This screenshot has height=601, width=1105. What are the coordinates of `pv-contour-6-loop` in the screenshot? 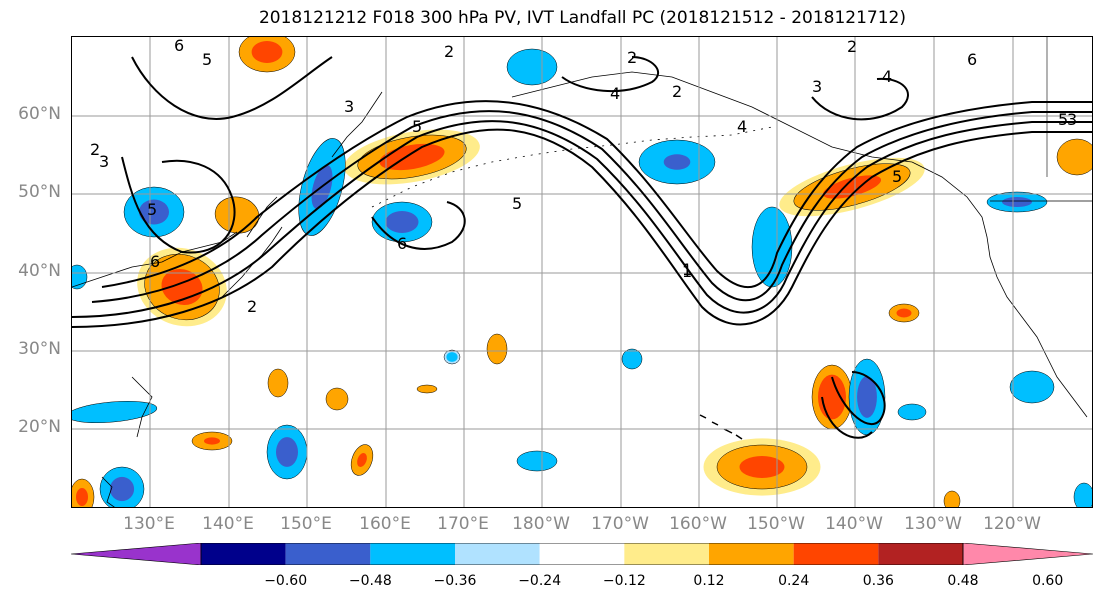 It's located at (178, 205).